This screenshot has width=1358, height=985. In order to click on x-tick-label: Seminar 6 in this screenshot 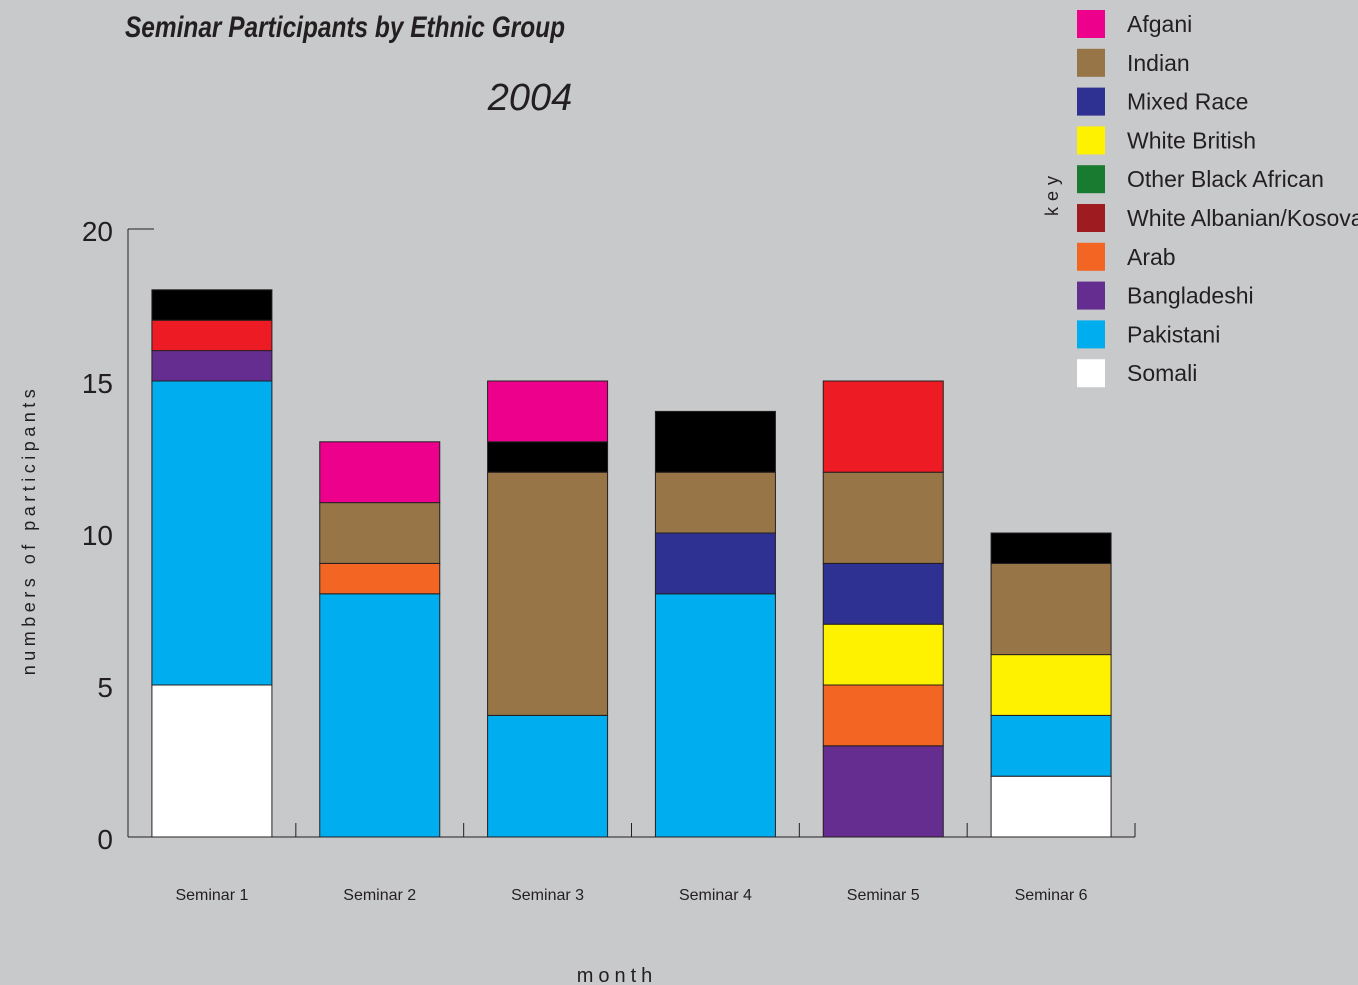, I will do `click(1051, 895)`.